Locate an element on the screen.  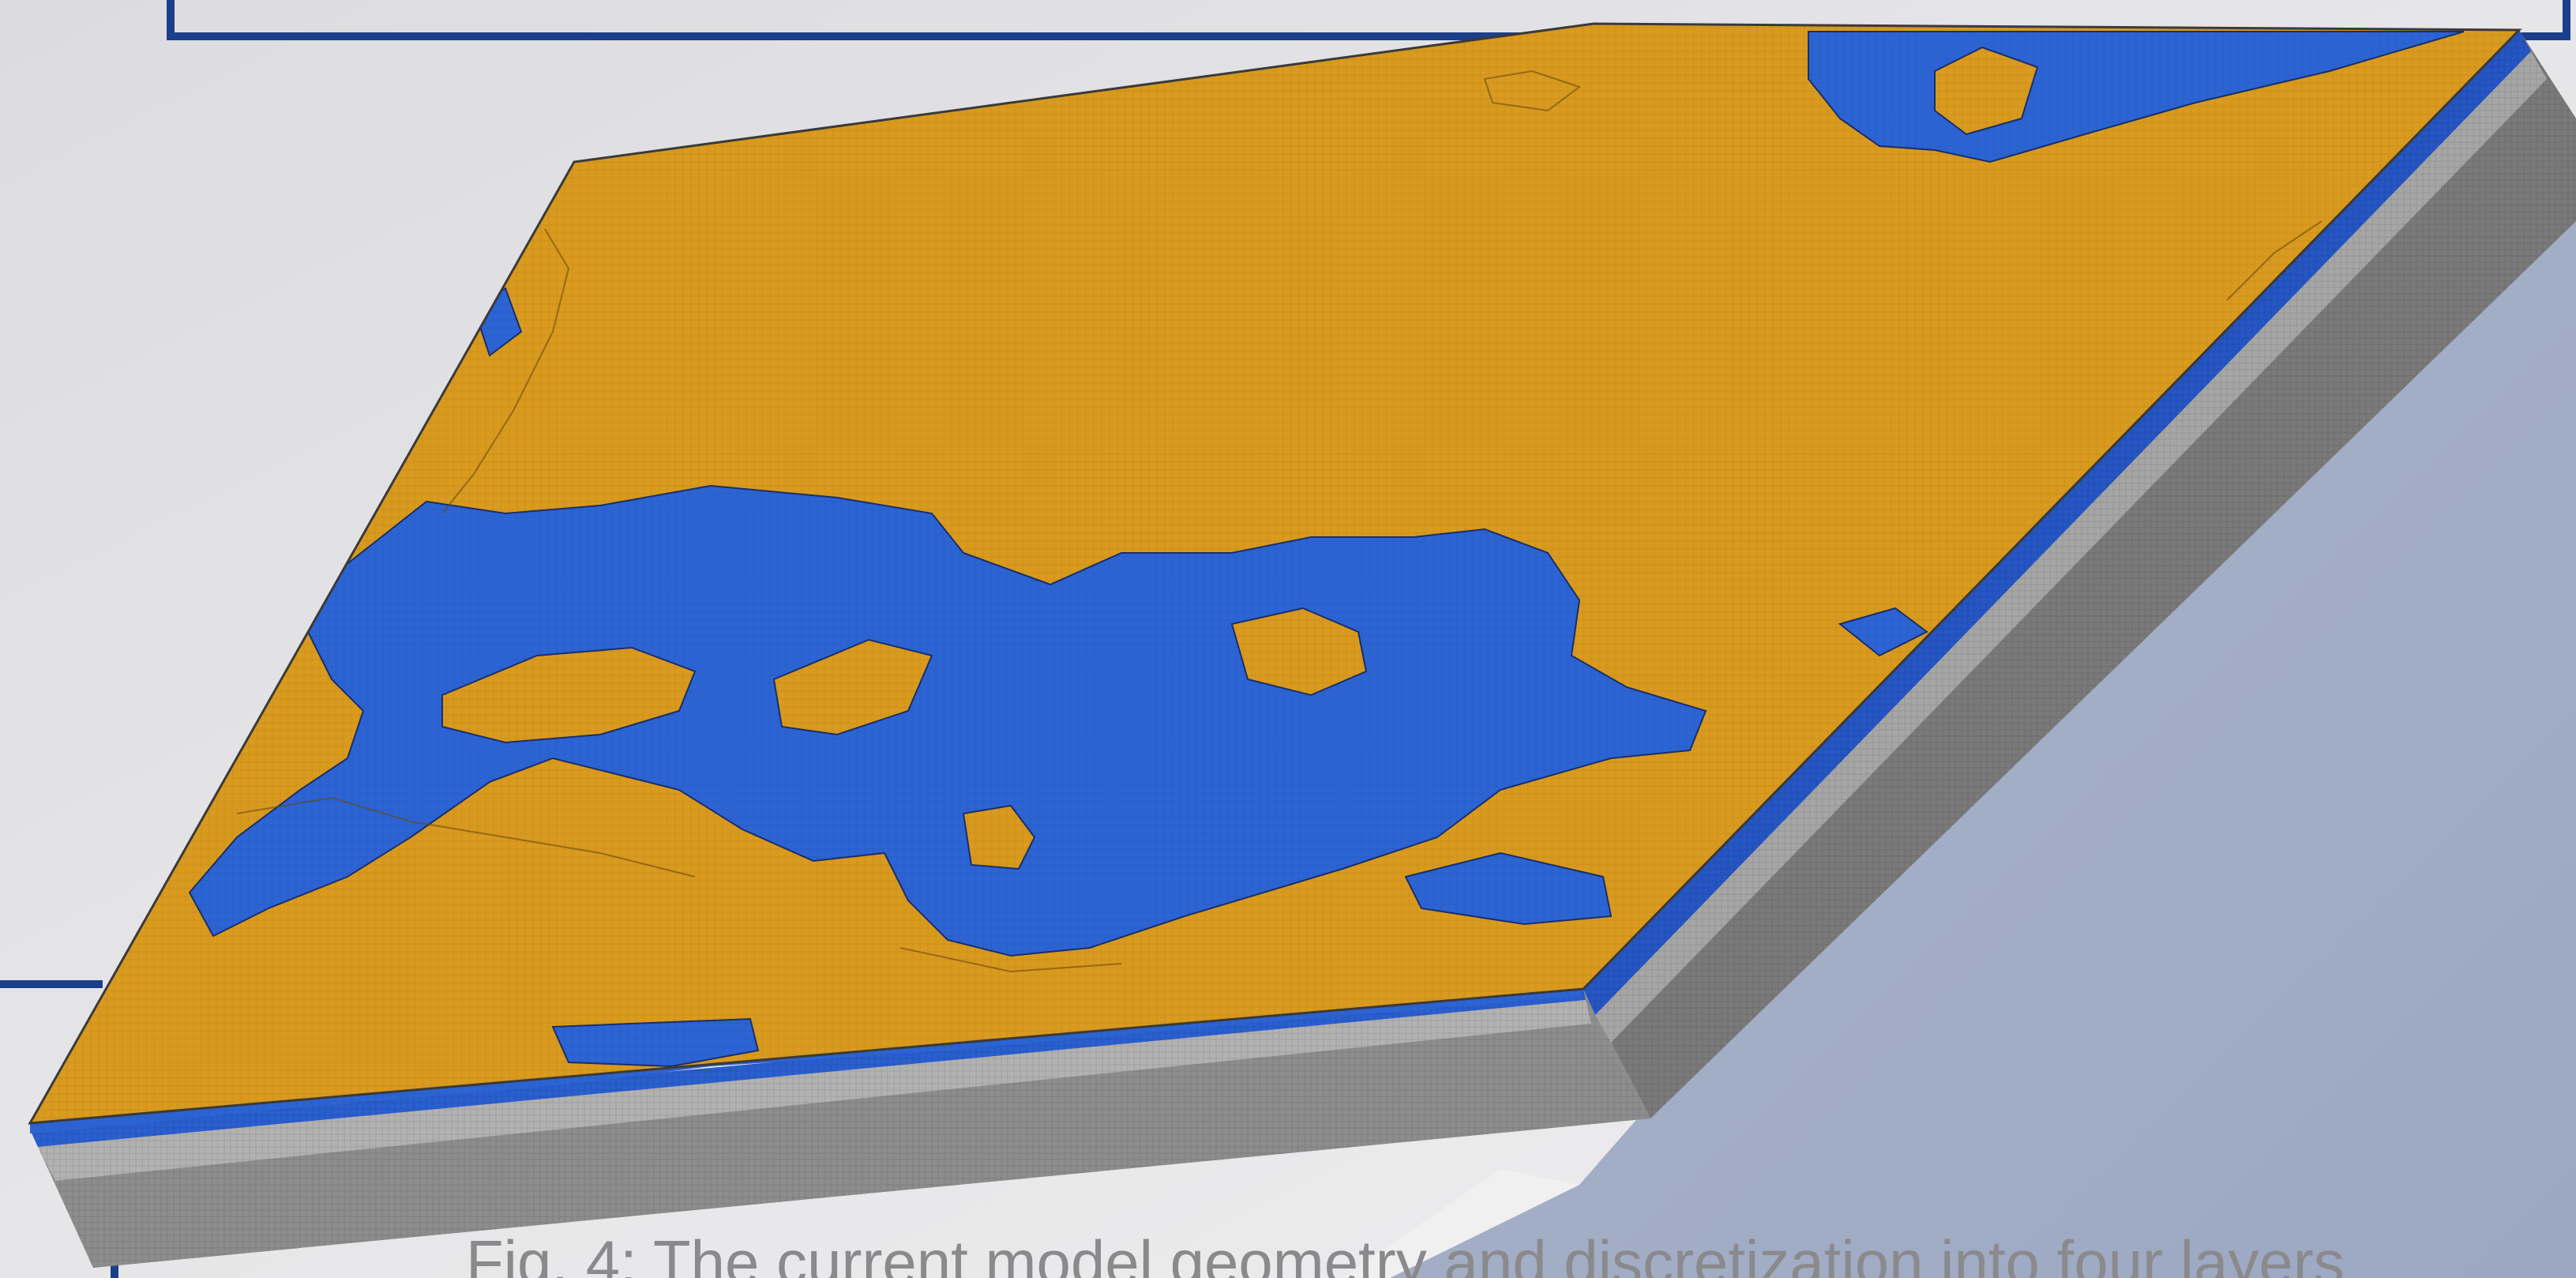
front-side-mesh is located at coordinates (840, 1128).